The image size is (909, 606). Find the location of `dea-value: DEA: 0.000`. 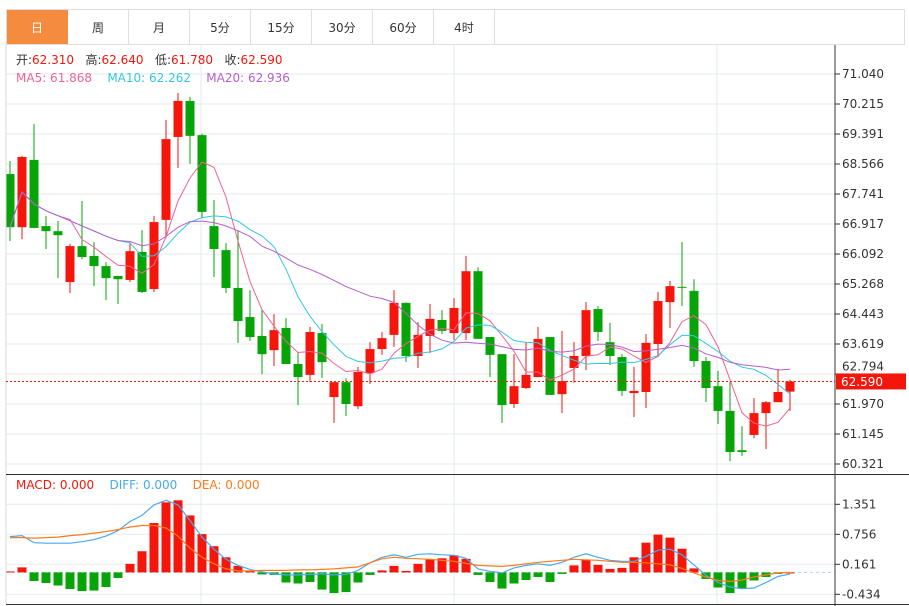

dea-value: DEA: 0.000 is located at coordinates (226, 485).